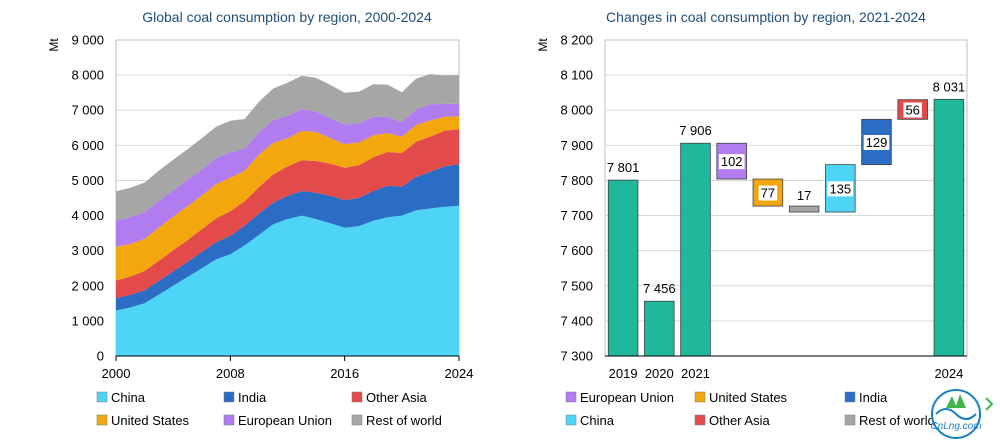 This screenshot has height=447, width=1000. What do you see at coordinates (989, 404) in the screenshot?
I see `logo-arrow-icon` at bounding box center [989, 404].